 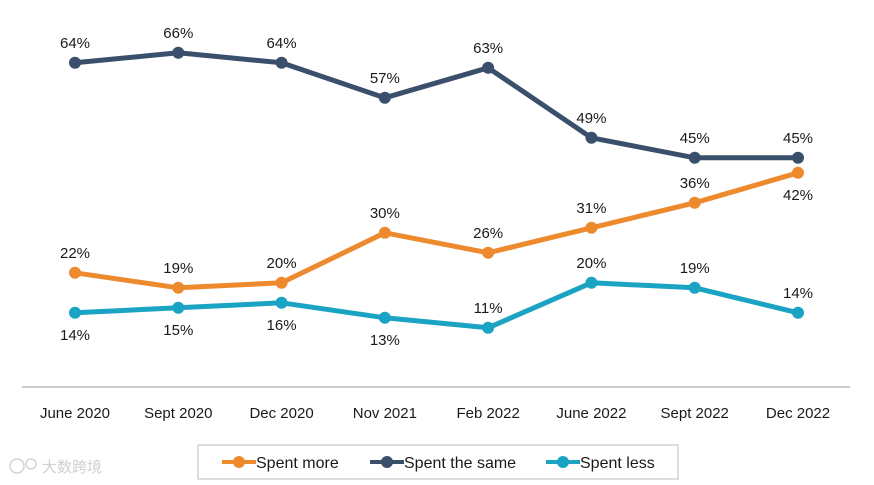 What do you see at coordinates (488, 48) in the screenshot?
I see `data-label-spent-the-same-4: 63%` at bounding box center [488, 48].